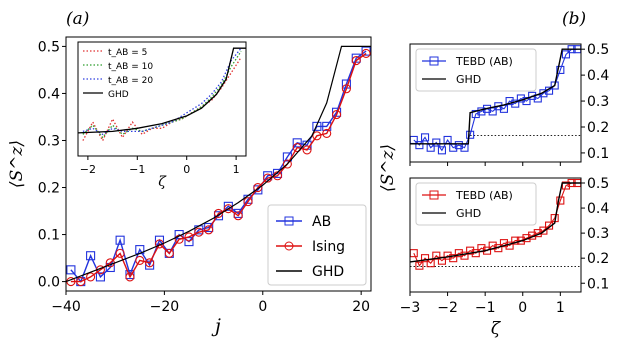 The height and width of the screenshot is (339, 626). What do you see at coordinates (165, 307) in the screenshot?
I see `a-main-xtick-label: −20` at bounding box center [165, 307].